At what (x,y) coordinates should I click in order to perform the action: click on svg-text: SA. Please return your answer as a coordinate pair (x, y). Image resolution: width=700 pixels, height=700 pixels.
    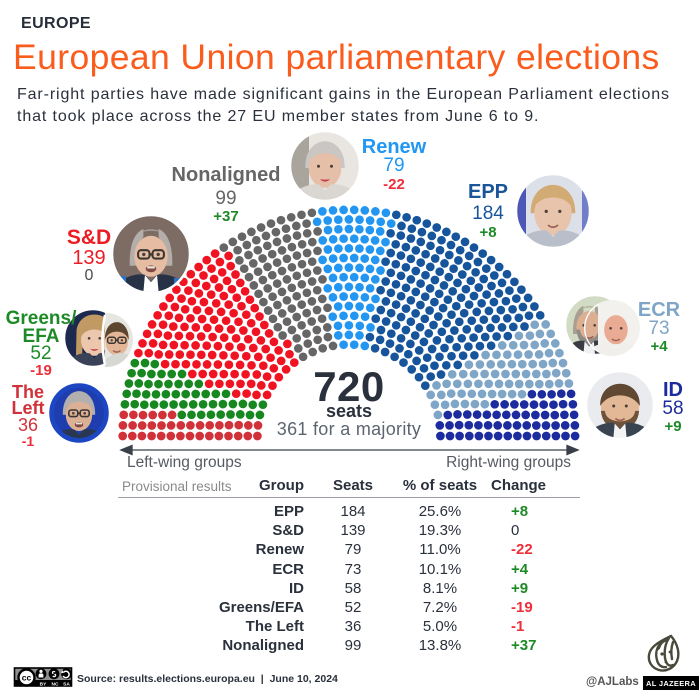
    Looking at the image, I should click on (66, 684).